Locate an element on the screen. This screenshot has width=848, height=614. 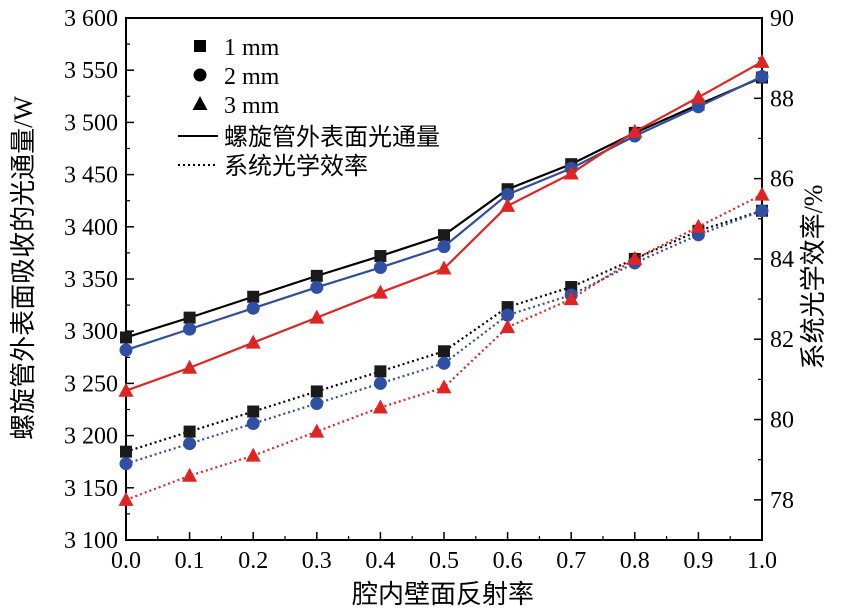
y-left-tick-label: 3 250 is located at coordinates (91, 384).